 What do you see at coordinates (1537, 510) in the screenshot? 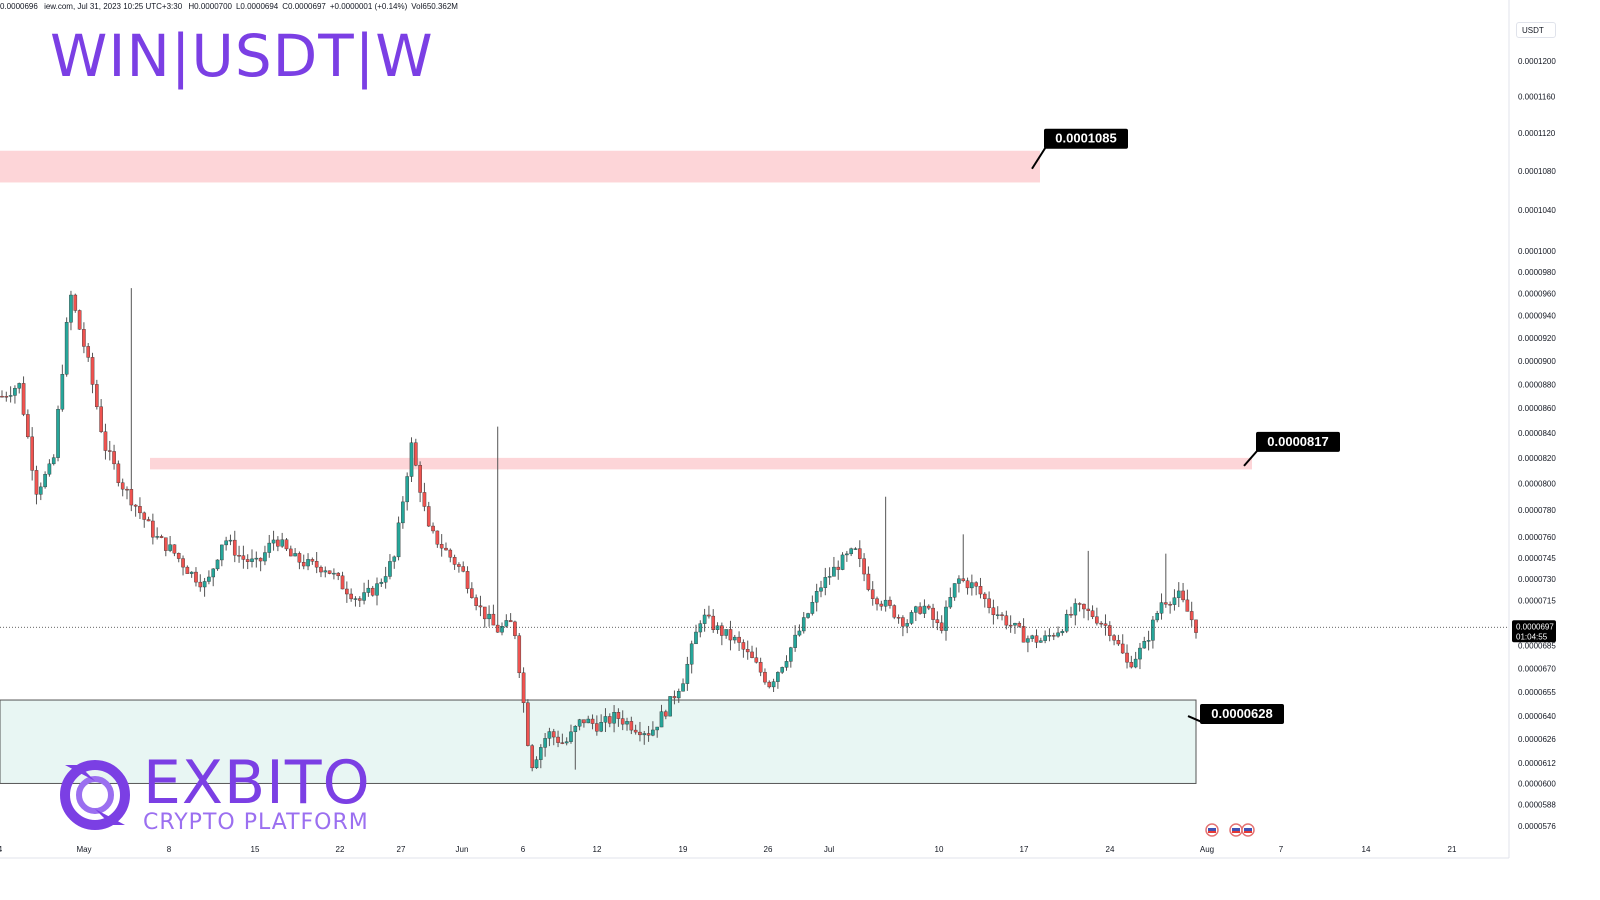
I see `y-tick-label: 0.0000780` at bounding box center [1537, 510].